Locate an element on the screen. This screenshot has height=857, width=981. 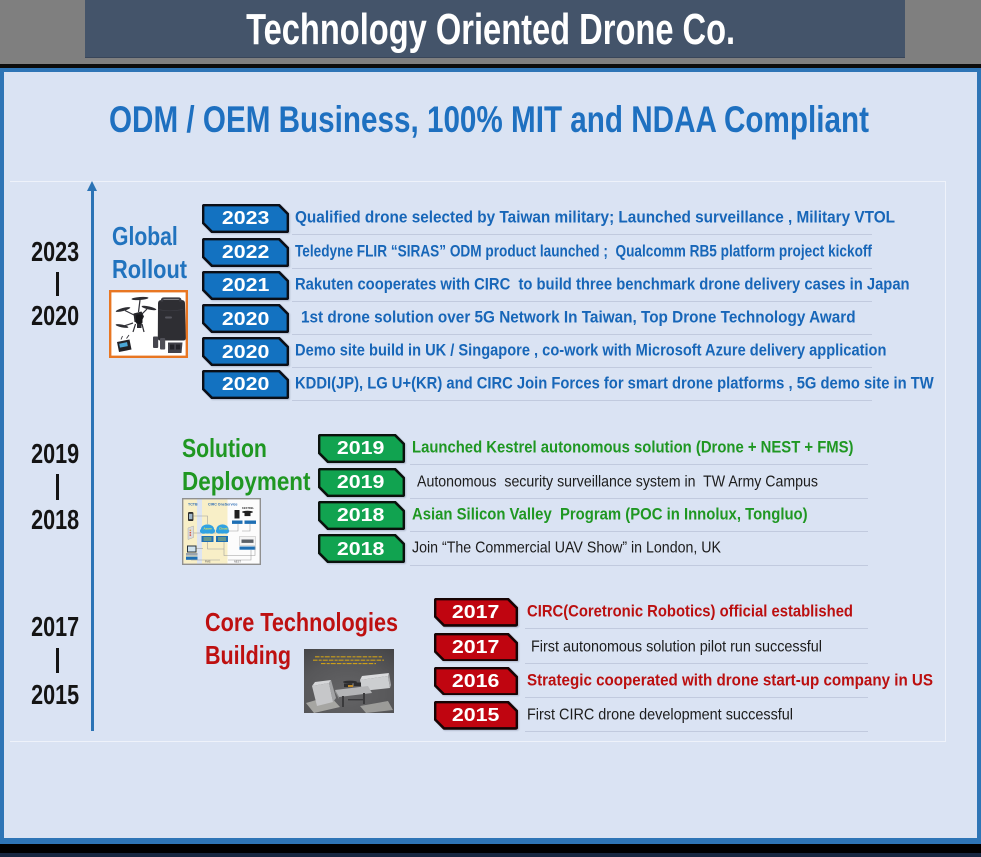
svg-text: FMS is located at coordinates (208, 561).